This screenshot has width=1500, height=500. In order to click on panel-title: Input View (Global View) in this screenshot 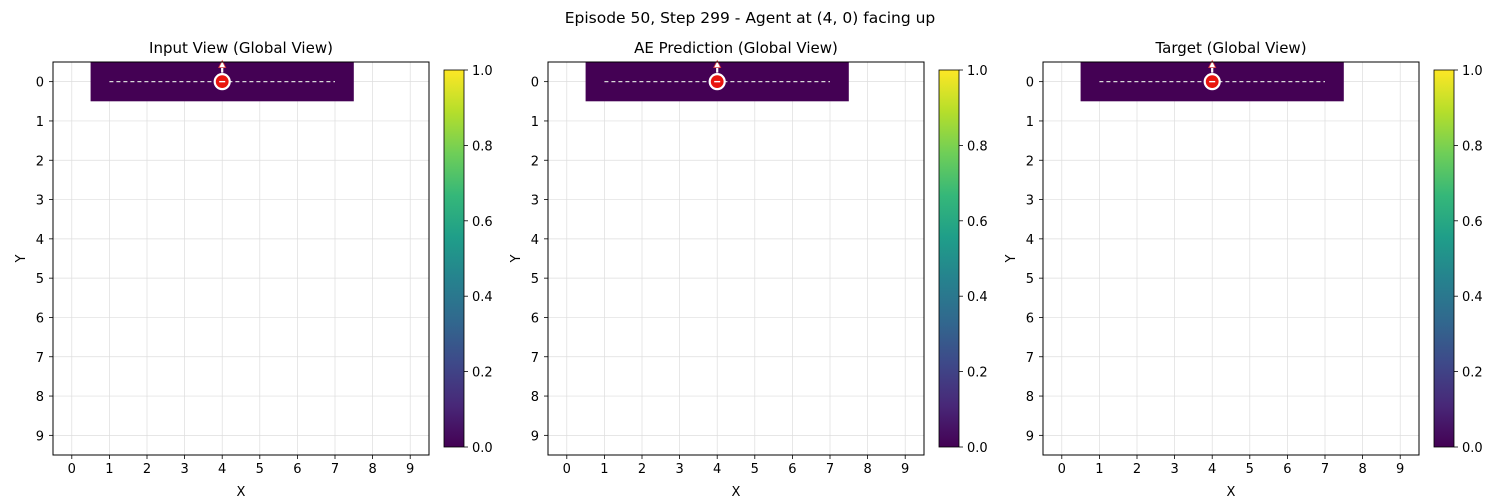, I will do `click(241, 48)`.